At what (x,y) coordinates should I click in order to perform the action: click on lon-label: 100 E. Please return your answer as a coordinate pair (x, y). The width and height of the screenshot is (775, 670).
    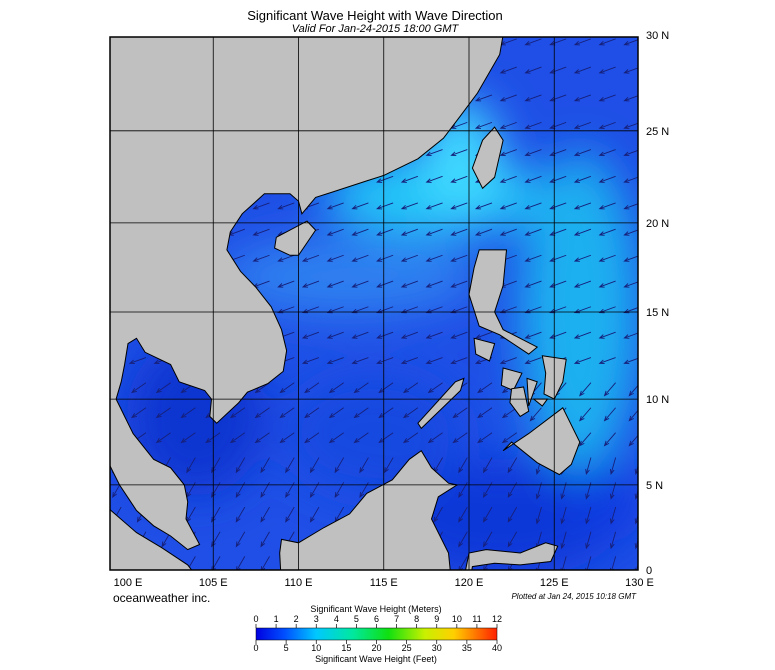
    Looking at the image, I should click on (128, 583).